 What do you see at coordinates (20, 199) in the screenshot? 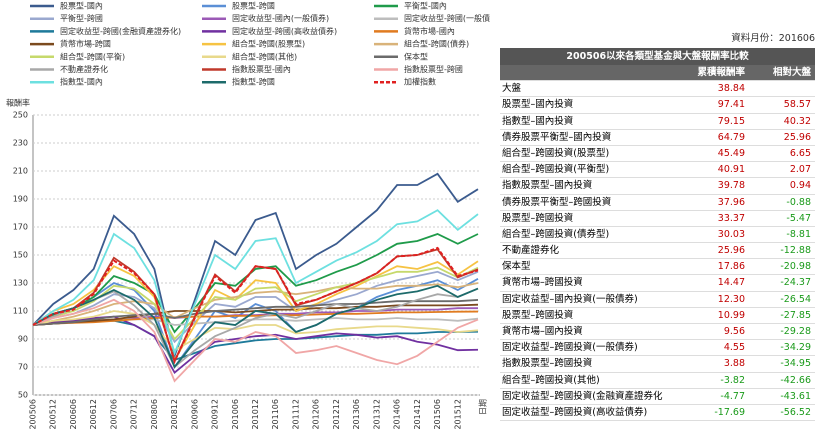
I see `y-tick-label: 190` at bounding box center [20, 199].